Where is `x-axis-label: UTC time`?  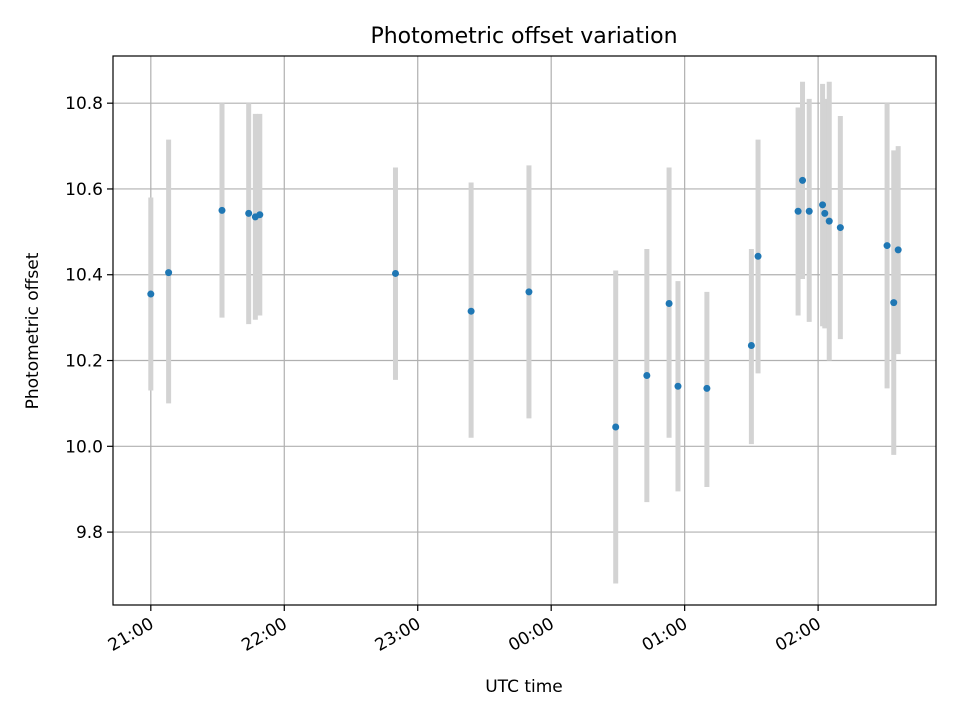
x-axis-label: UTC time is located at coordinates (524, 687).